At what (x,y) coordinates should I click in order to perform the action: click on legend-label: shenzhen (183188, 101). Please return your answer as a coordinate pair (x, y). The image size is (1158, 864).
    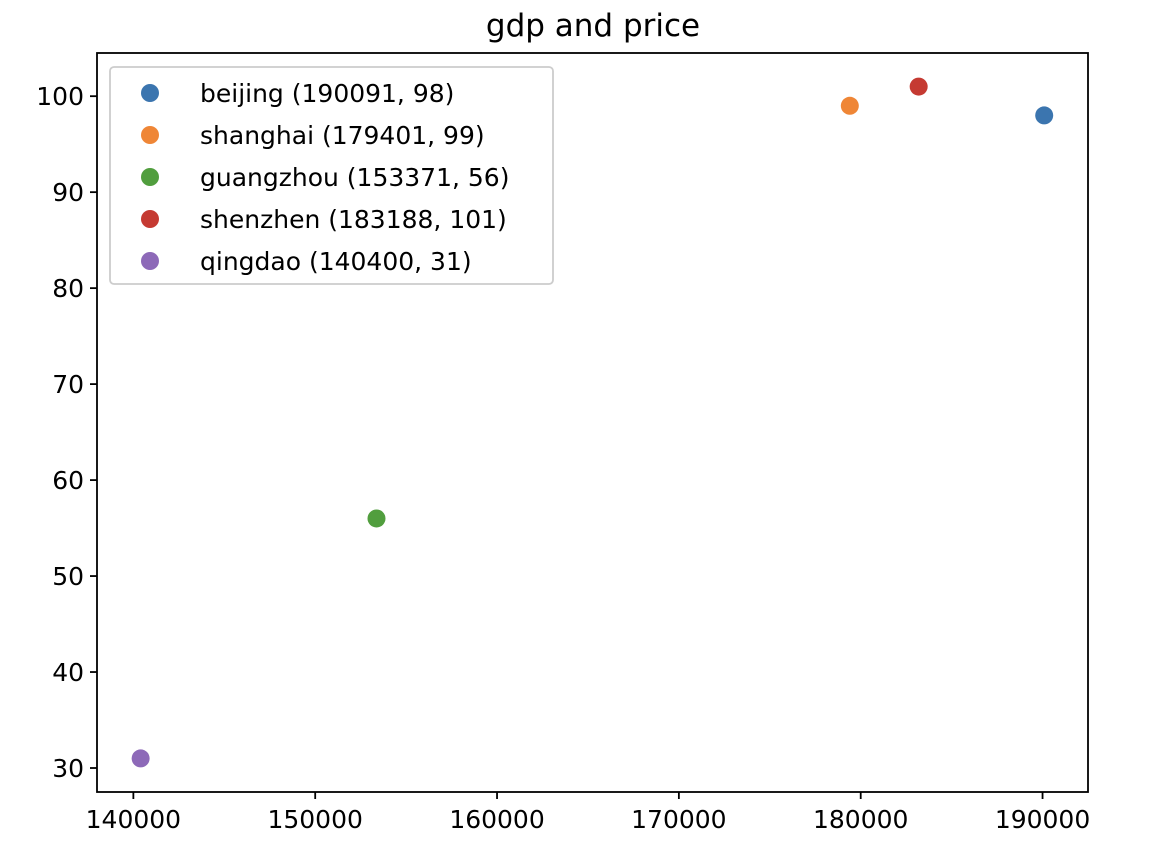
    Looking at the image, I should click on (353, 219).